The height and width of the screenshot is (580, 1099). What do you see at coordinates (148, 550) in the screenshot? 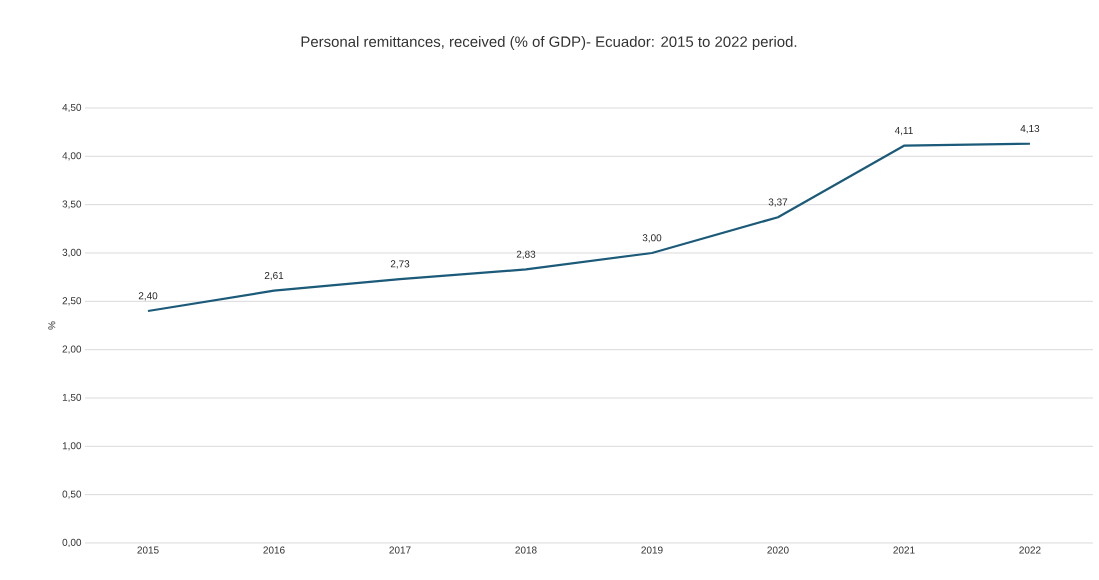
I see `x-tick-label: 2015` at bounding box center [148, 550].